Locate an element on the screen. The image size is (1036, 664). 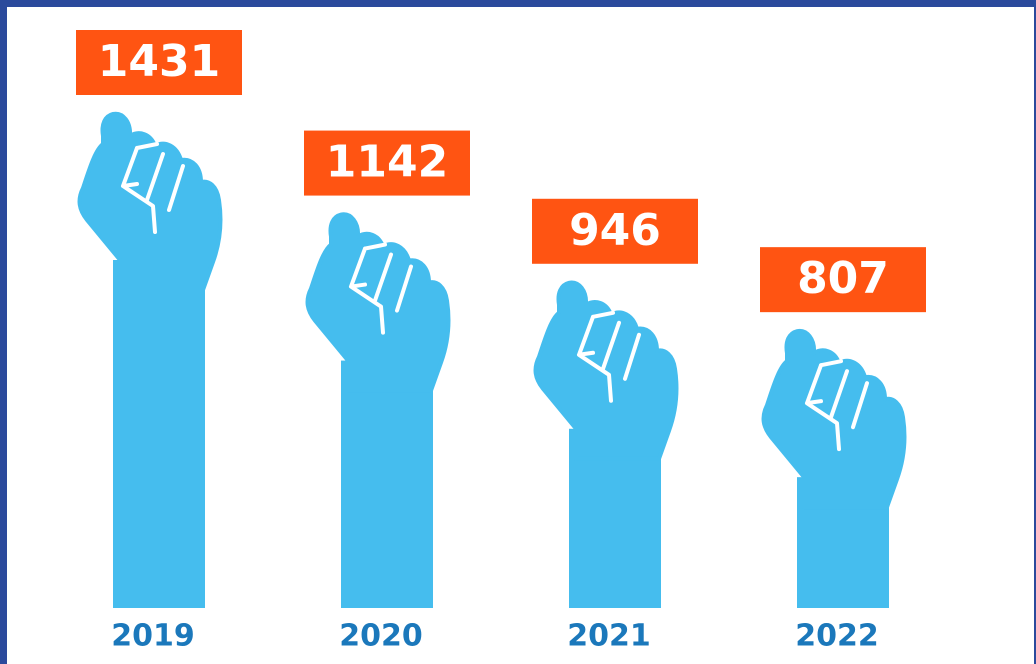
value-label: 946 is located at coordinates (615, 230).